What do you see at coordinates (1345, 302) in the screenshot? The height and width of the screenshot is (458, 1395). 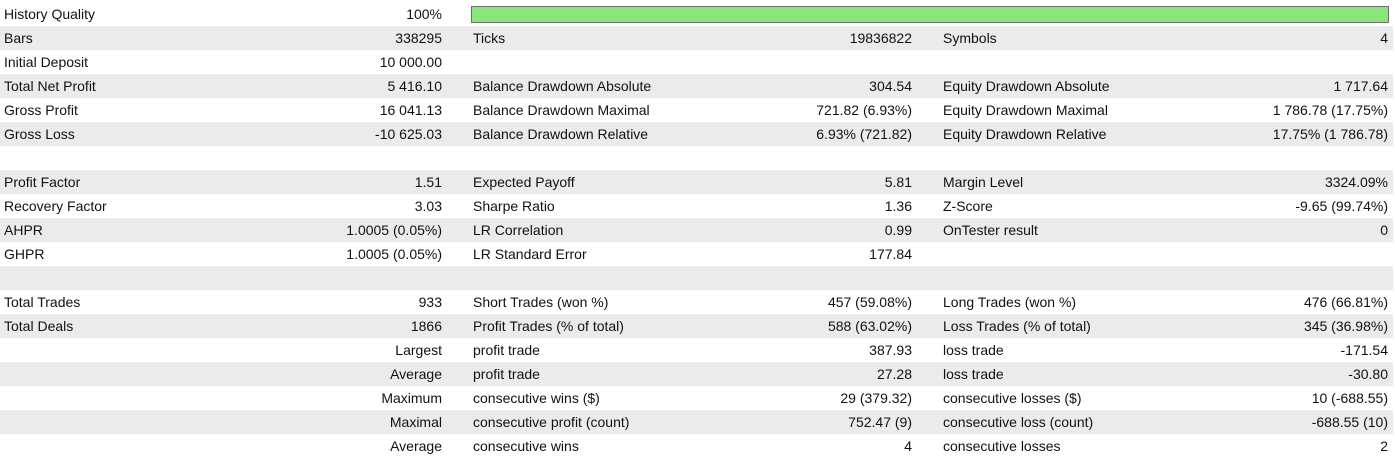 I see `long-trades-value: 476 (66.81%)` at bounding box center [1345, 302].